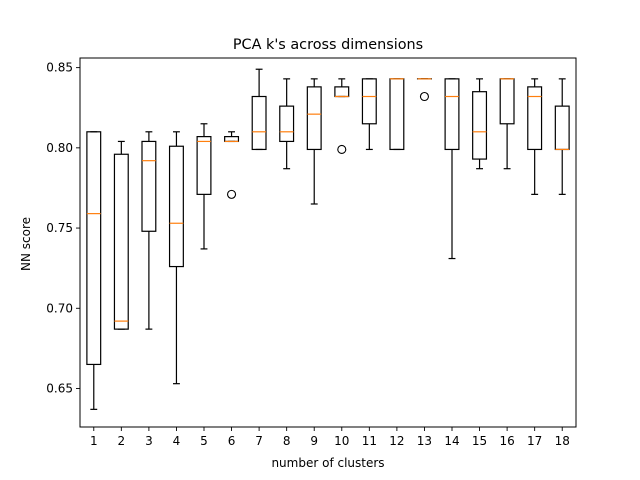 Image resolution: width=640 pixels, height=480 pixels. I want to click on y-tick-label: 0.80, so click(59, 148).